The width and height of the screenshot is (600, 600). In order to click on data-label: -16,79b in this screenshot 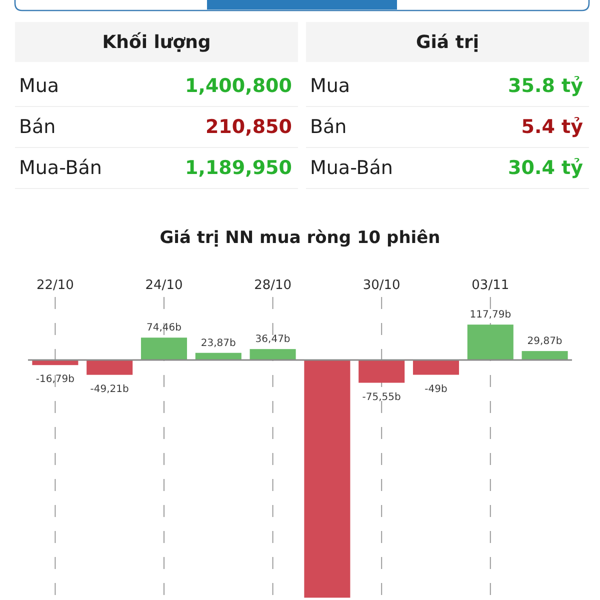, I will do `click(55, 380)`.